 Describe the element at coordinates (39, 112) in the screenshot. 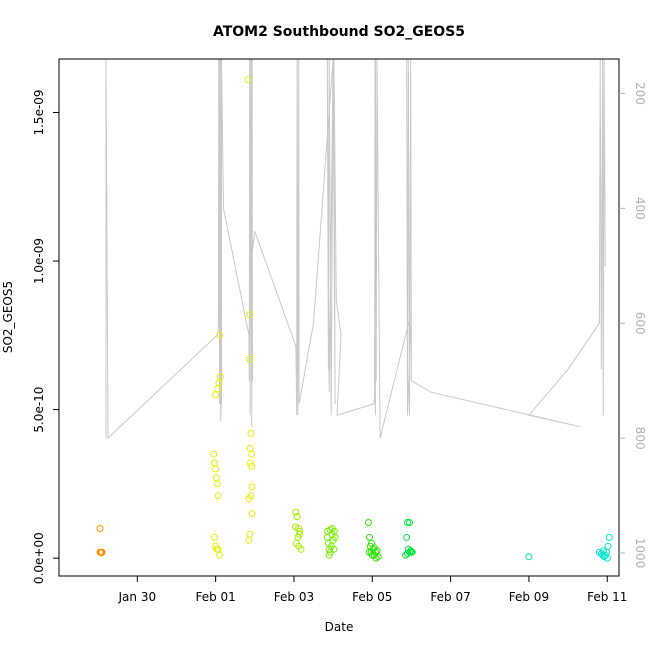

I see `y-tick-label: 1.5e-09` at that location.